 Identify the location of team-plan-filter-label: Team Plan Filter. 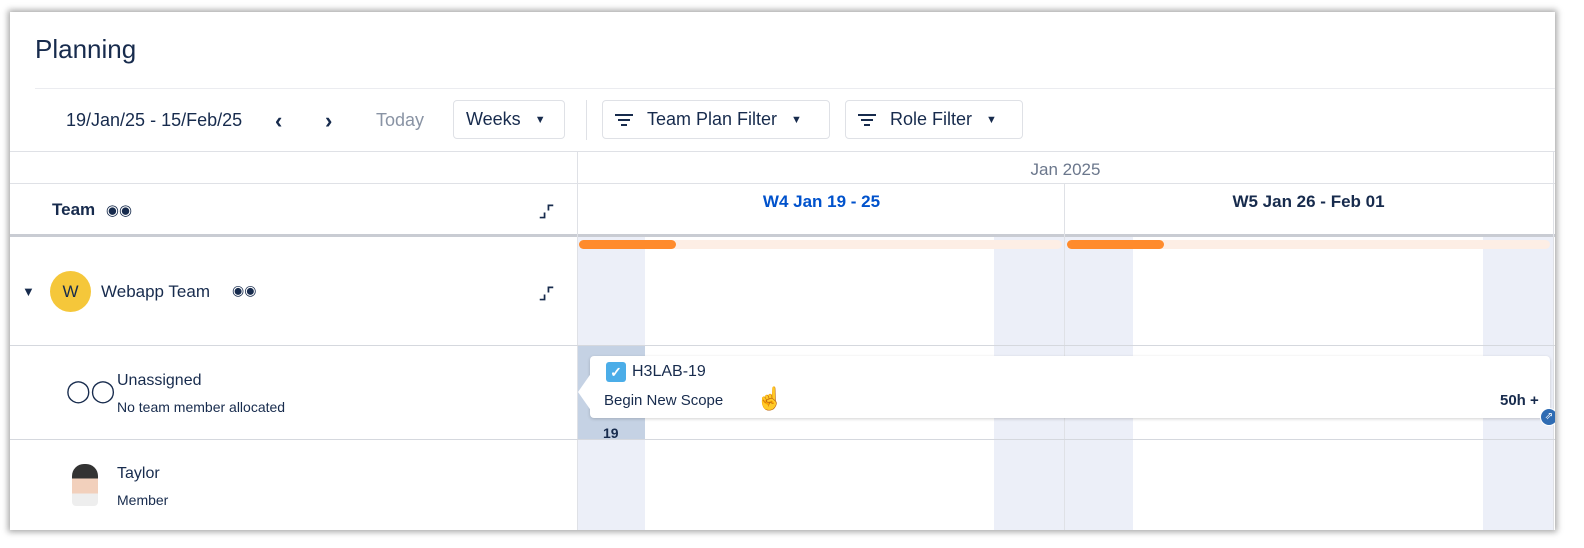
(712, 119).